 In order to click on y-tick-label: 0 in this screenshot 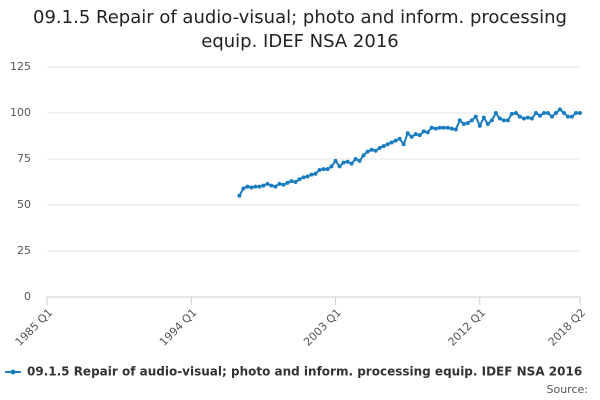, I will do `click(27, 296)`.